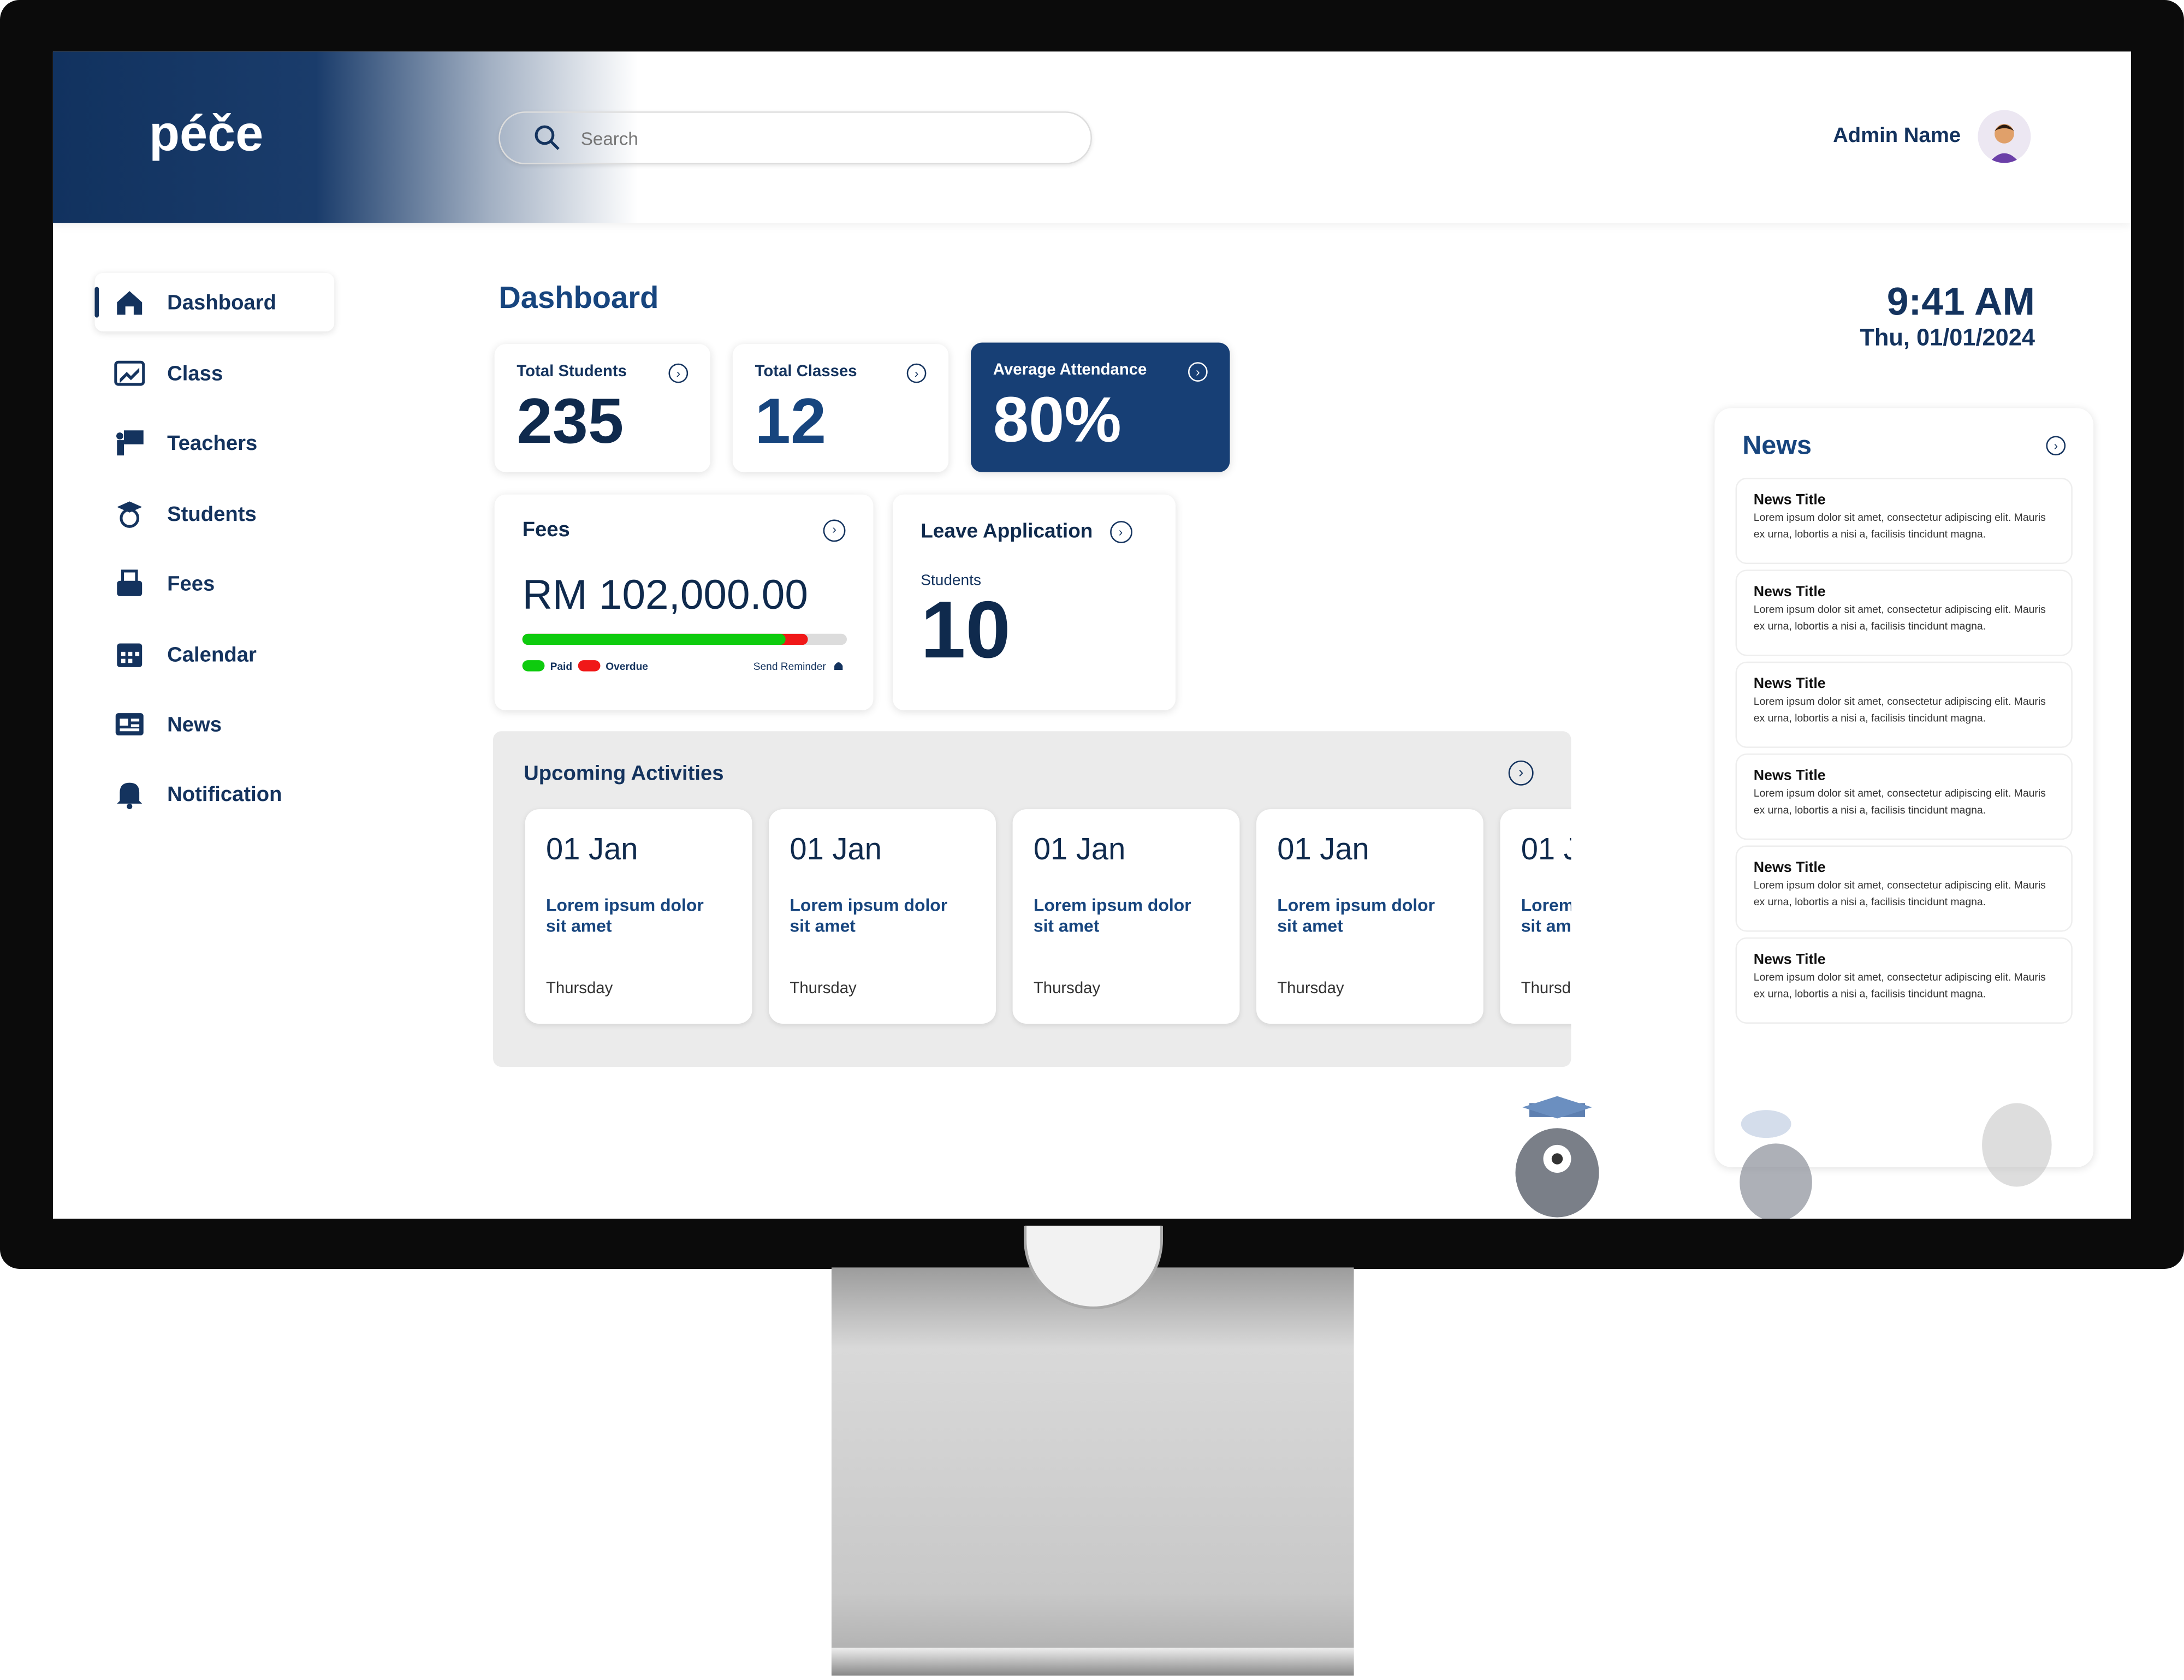 This screenshot has width=2184, height=1680. I want to click on sidebar-item-news: News, so click(214, 724).